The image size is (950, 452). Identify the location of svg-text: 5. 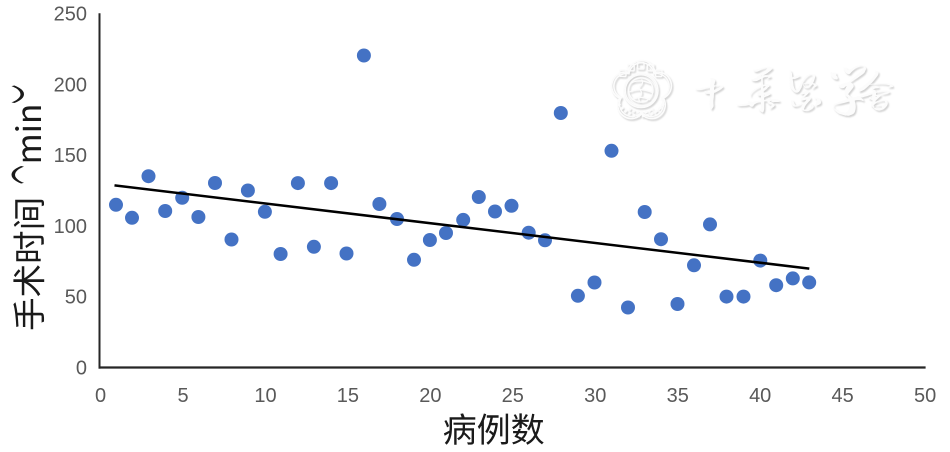
(182, 396).